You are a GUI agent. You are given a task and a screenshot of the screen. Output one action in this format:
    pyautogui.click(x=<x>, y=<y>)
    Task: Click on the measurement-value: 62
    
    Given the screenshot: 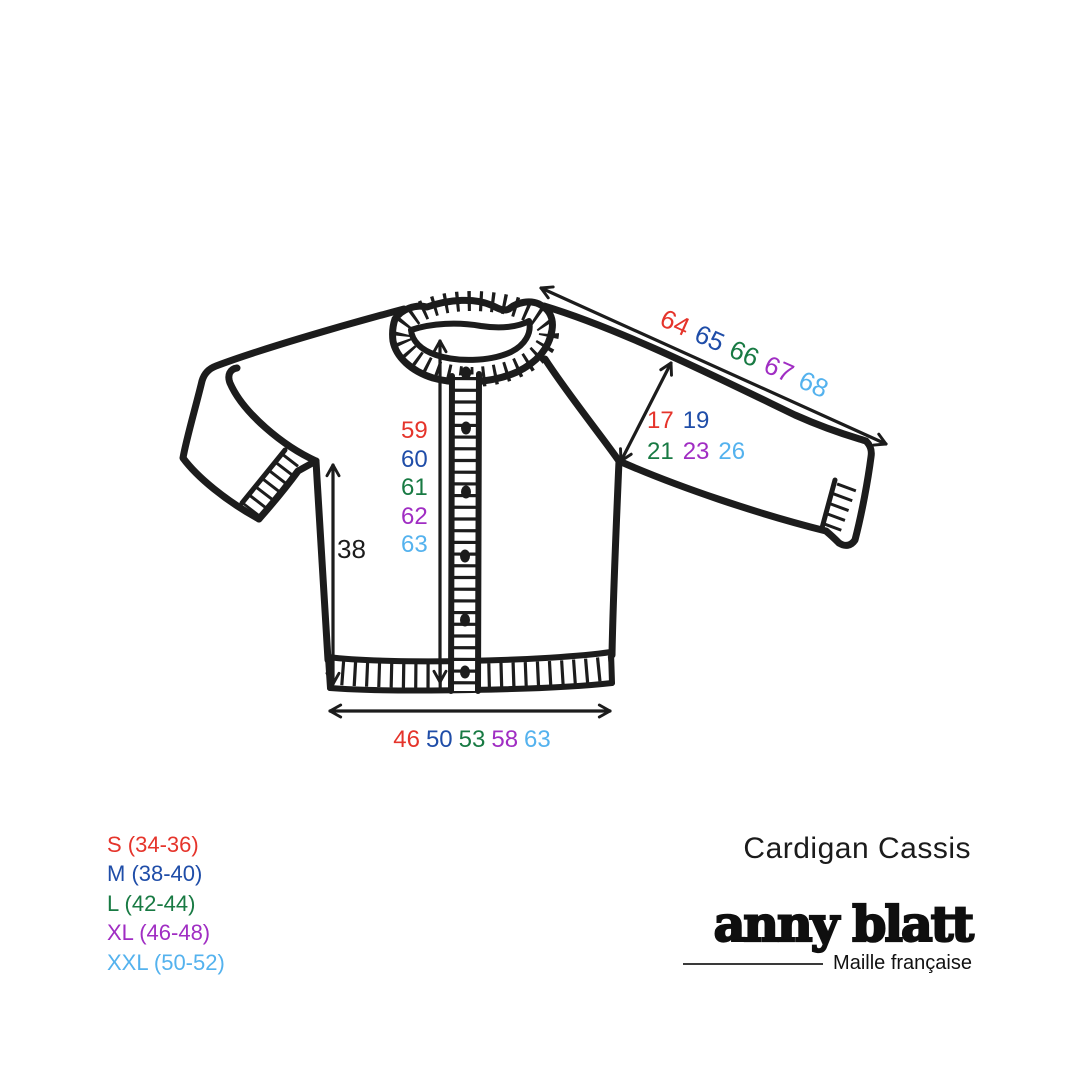 What is the action you would take?
    pyautogui.click(x=414, y=516)
    